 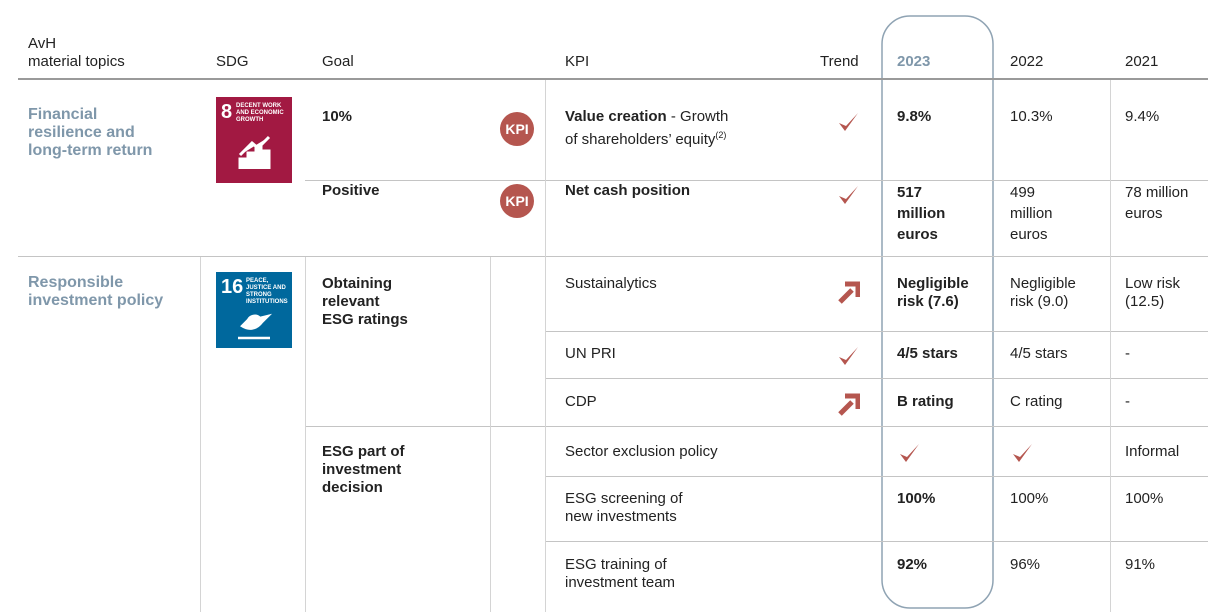 What do you see at coordinates (577, 61) in the screenshot?
I see `header-cell: KPI` at bounding box center [577, 61].